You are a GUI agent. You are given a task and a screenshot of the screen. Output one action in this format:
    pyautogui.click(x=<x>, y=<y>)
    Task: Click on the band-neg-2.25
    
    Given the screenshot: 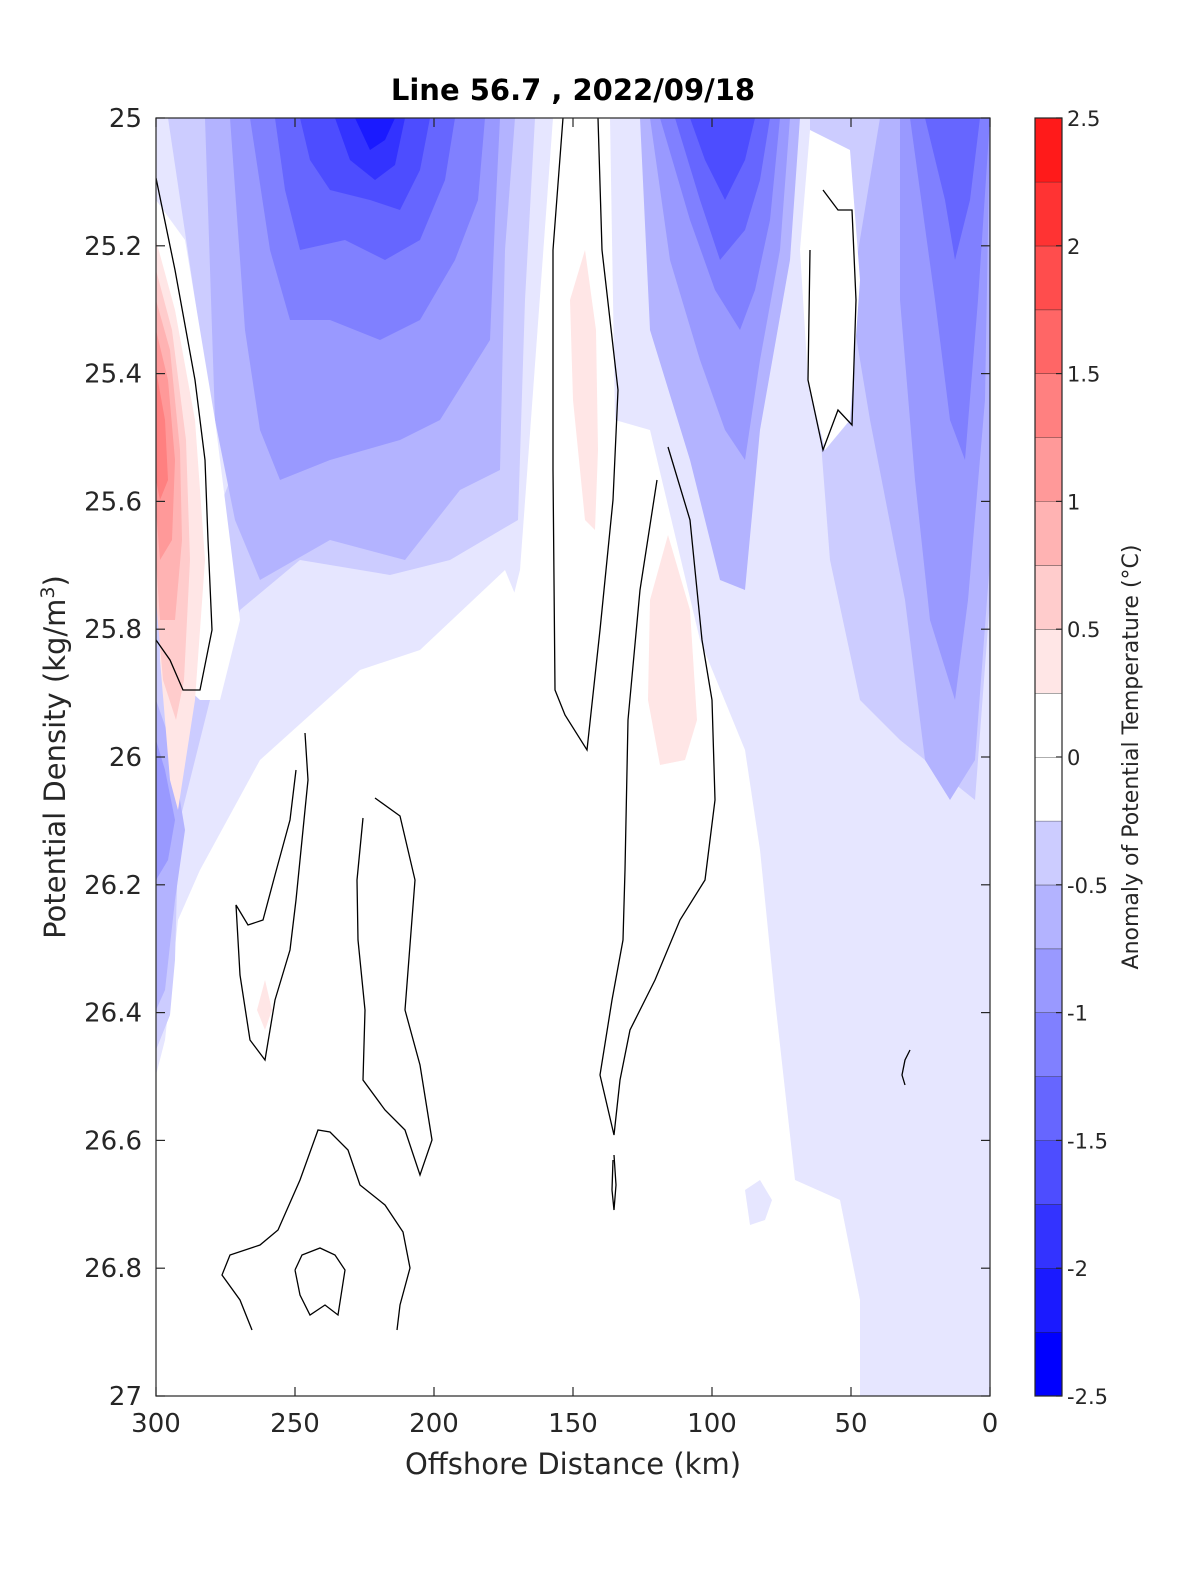 What is the action you would take?
    pyautogui.click(x=375, y=134)
    